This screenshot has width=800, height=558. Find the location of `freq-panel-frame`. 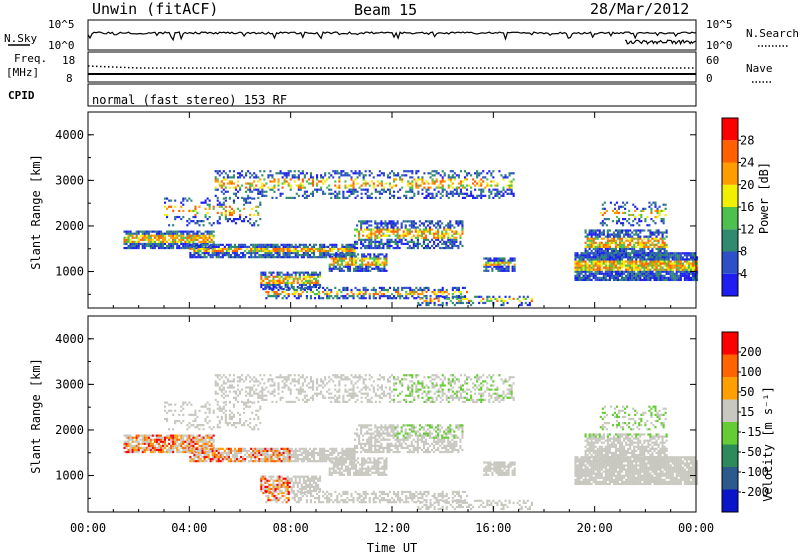

freq-panel-frame is located at coordinates (392, 67).